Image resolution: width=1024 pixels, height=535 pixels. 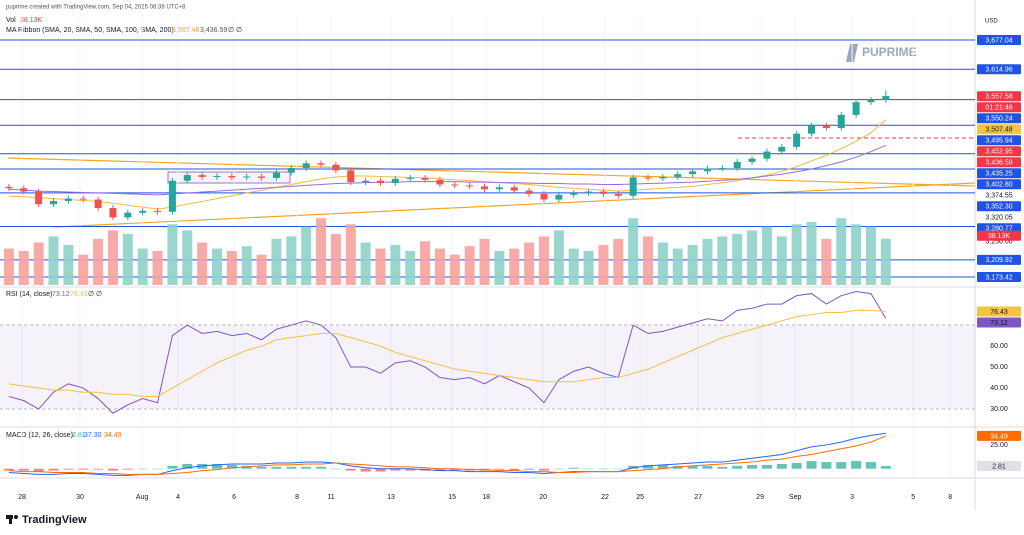 I want to click on axis-label: 3,550.24, so click(x=998, y=119).